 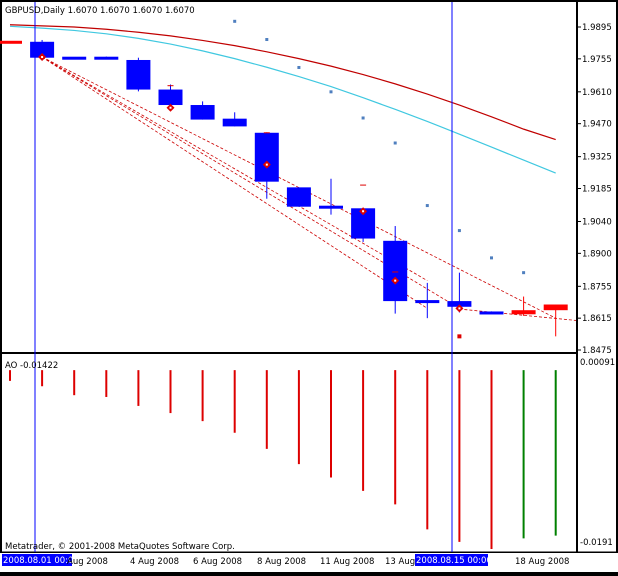 What do you see at coordinates (597, 60) in the screenshot?
I see `price-label: 1.9755` at bounding box center [597, 60].